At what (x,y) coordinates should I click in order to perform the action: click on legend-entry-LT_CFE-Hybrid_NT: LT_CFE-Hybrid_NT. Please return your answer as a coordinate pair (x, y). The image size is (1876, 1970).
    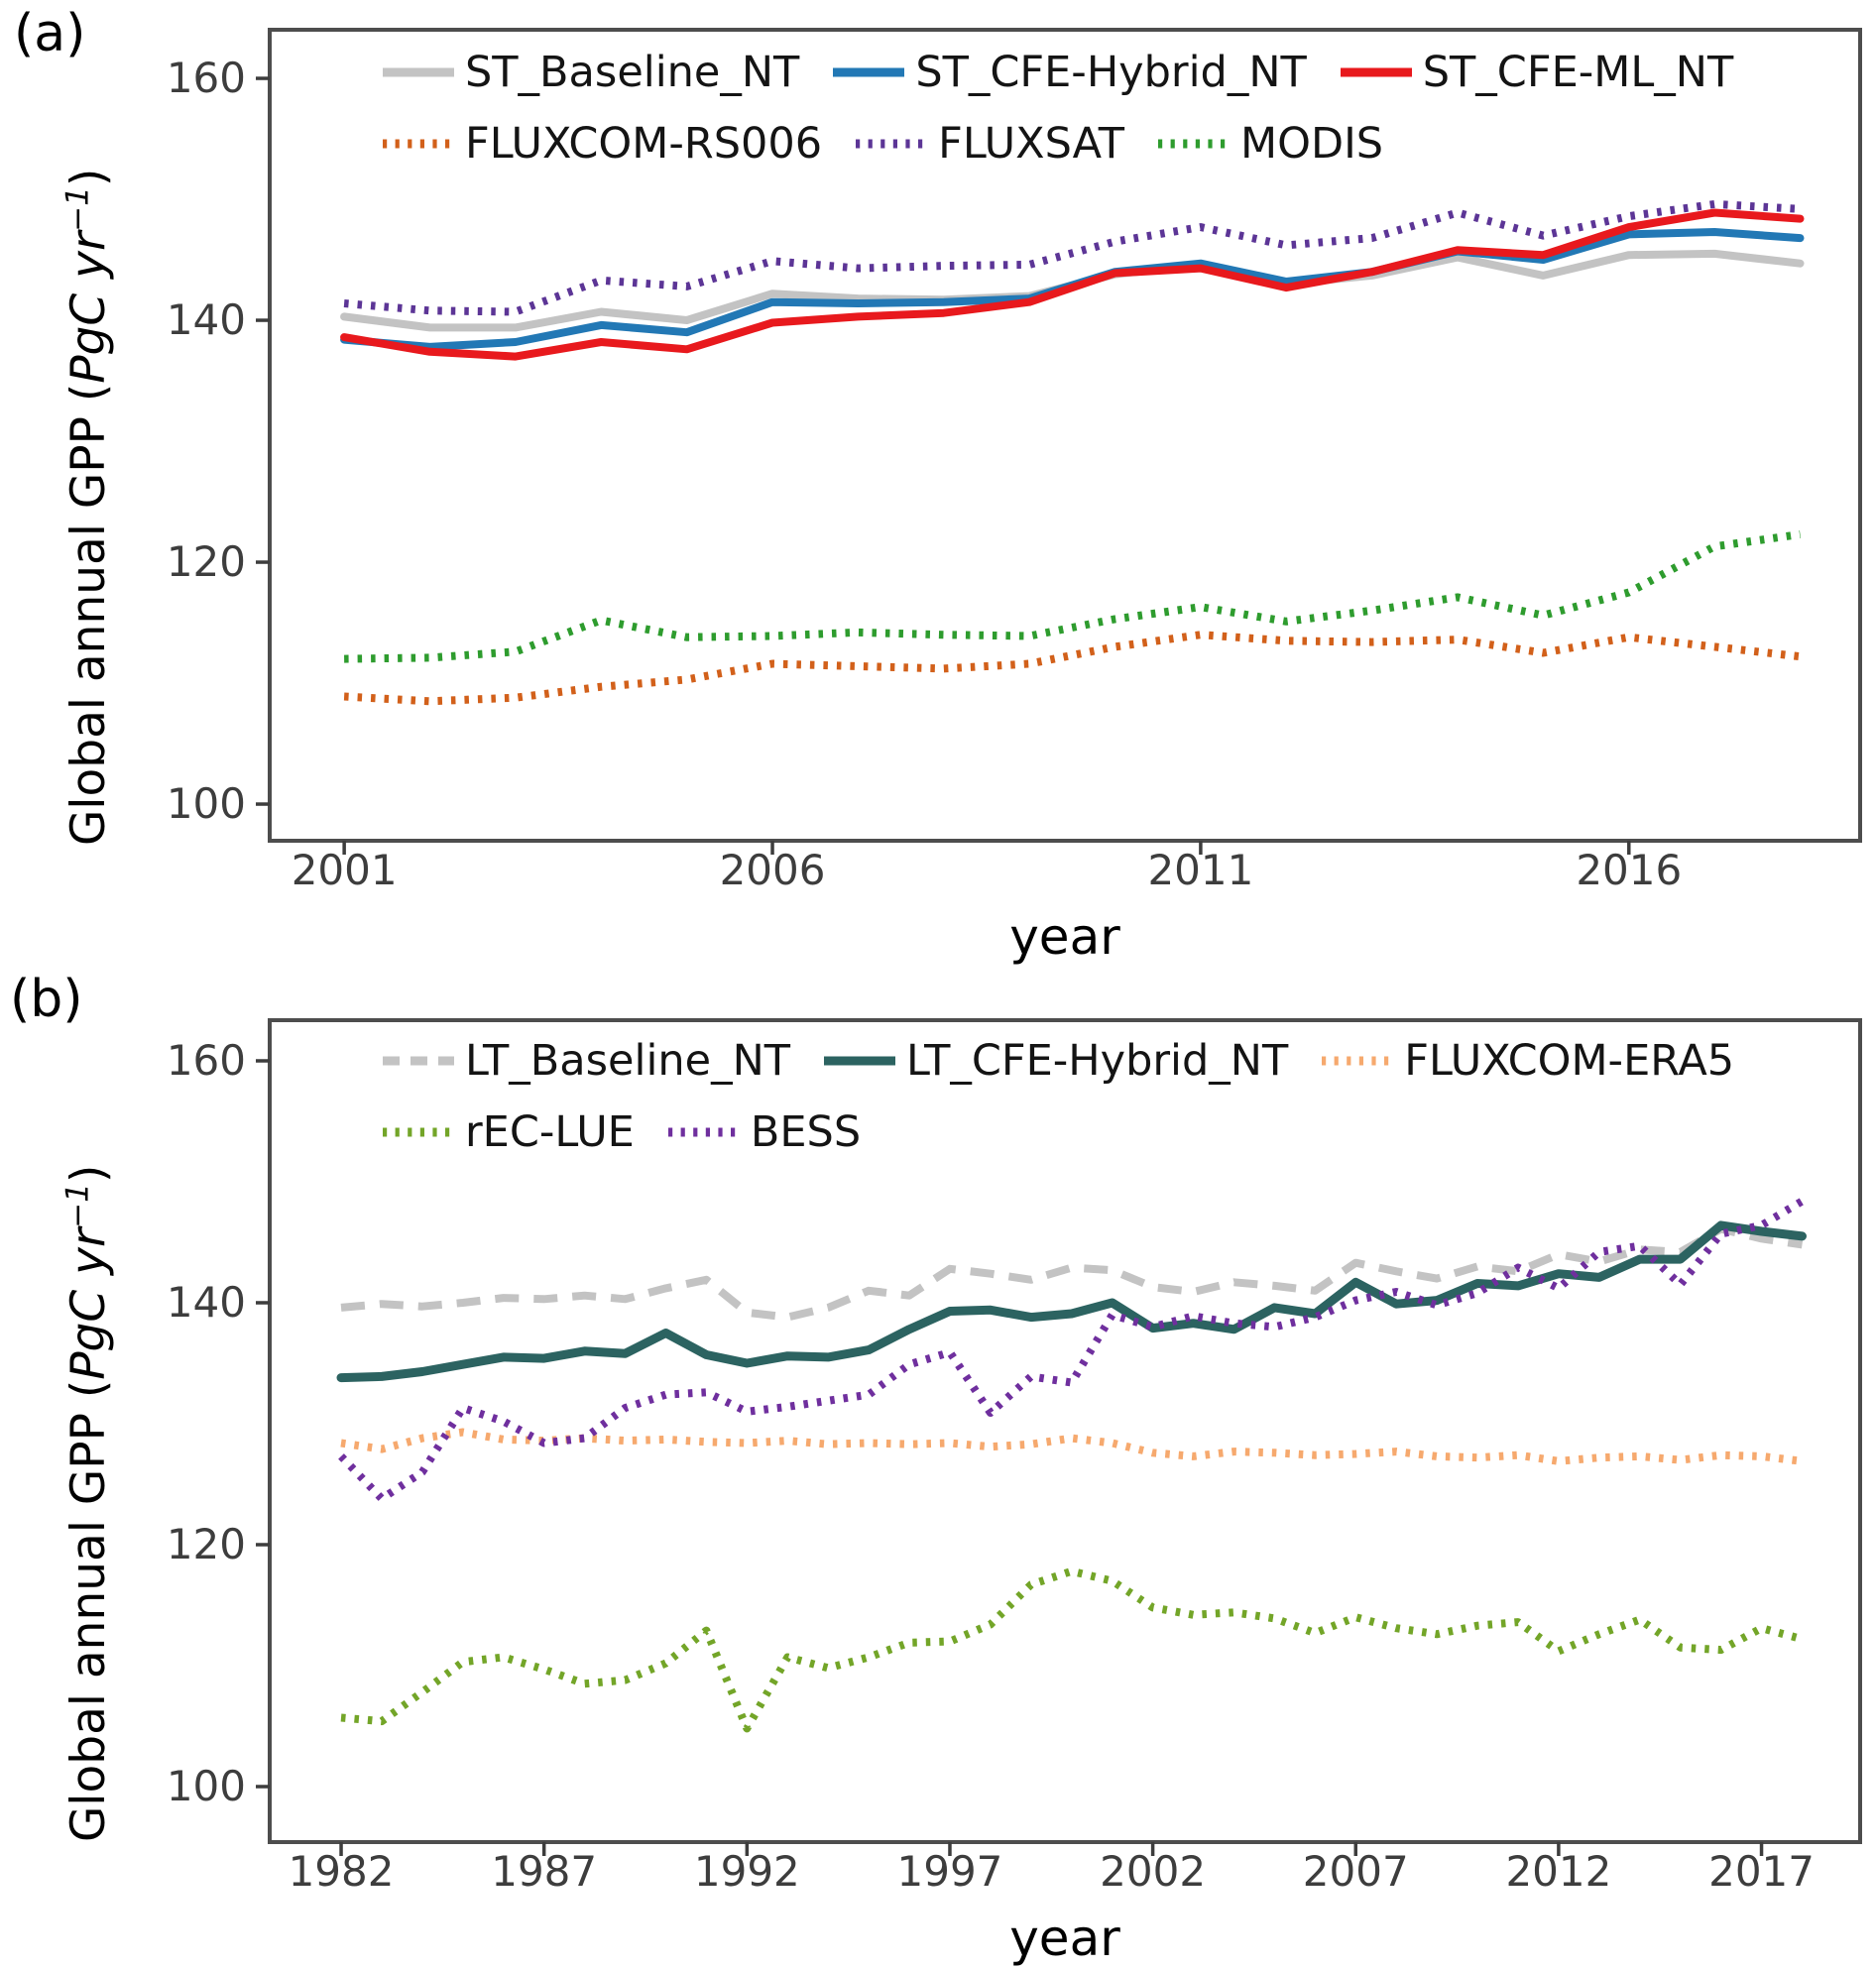
    Looking at the image, I should click on (1055, 1060).